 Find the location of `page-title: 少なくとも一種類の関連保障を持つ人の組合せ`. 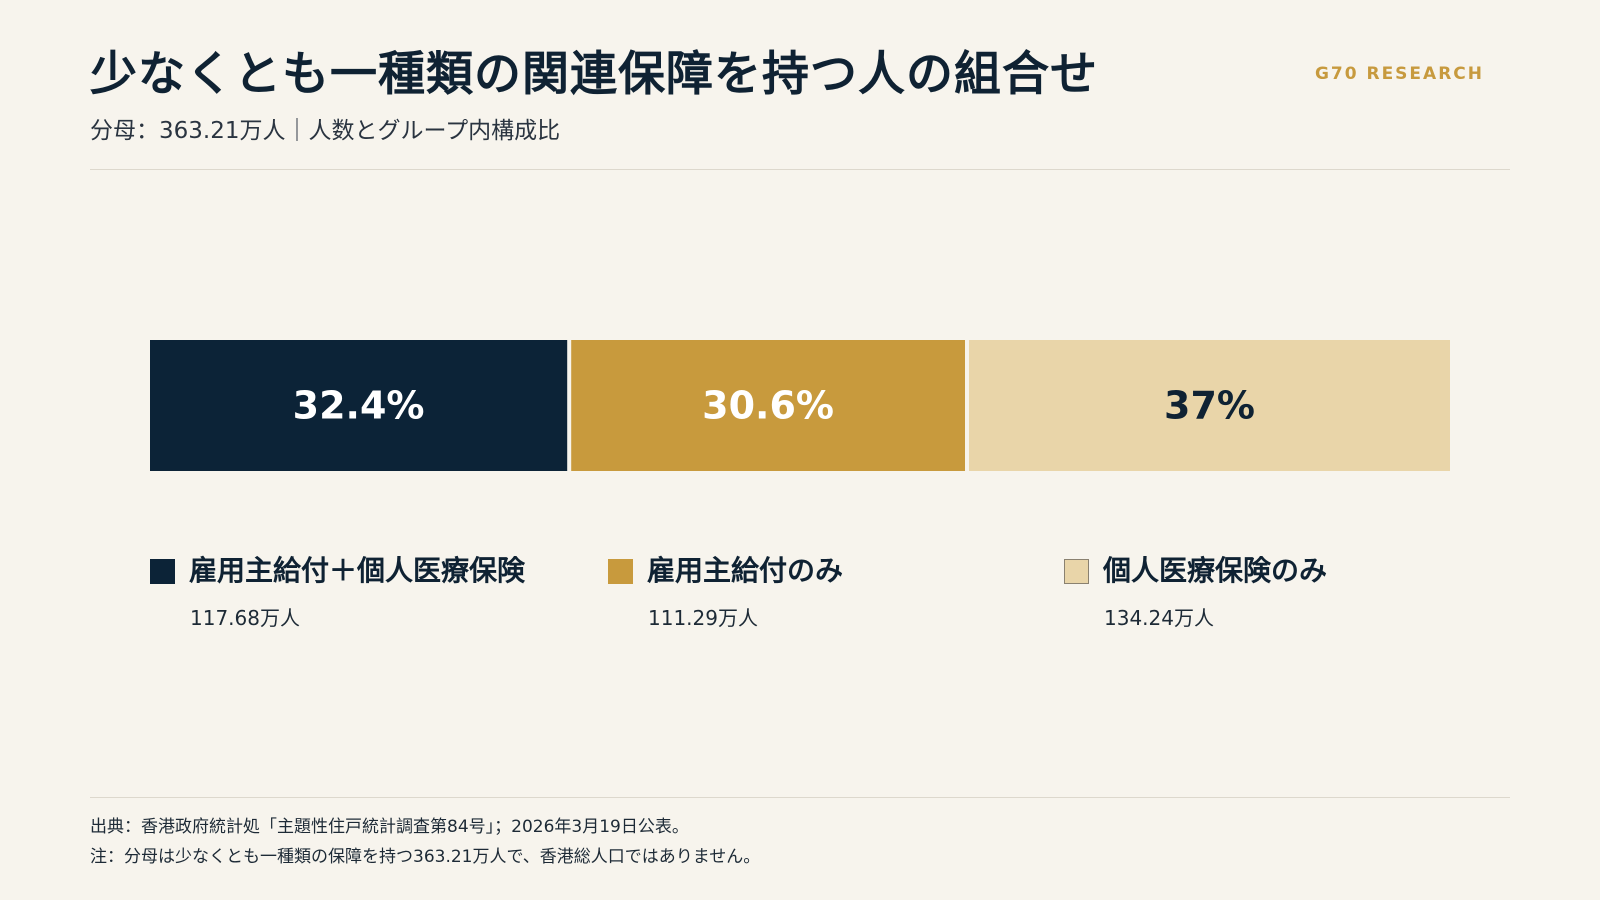

page-title: 少なくとも一種類の関連保障を持つ人の組合せ is located at coordinates (594, 74).